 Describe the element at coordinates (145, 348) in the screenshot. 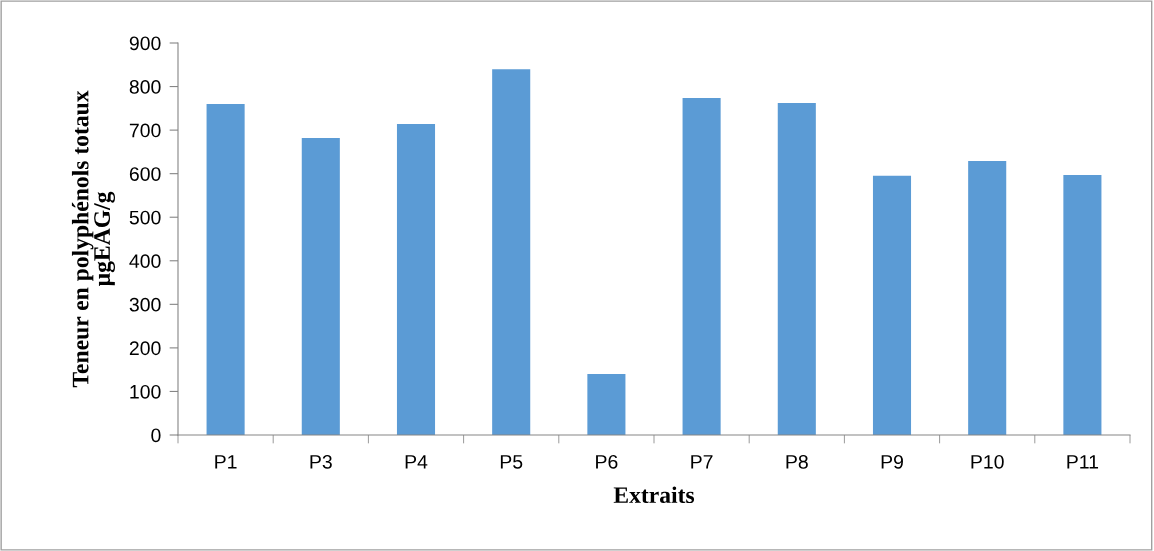

I see `y-tick-label: 200` at that location.